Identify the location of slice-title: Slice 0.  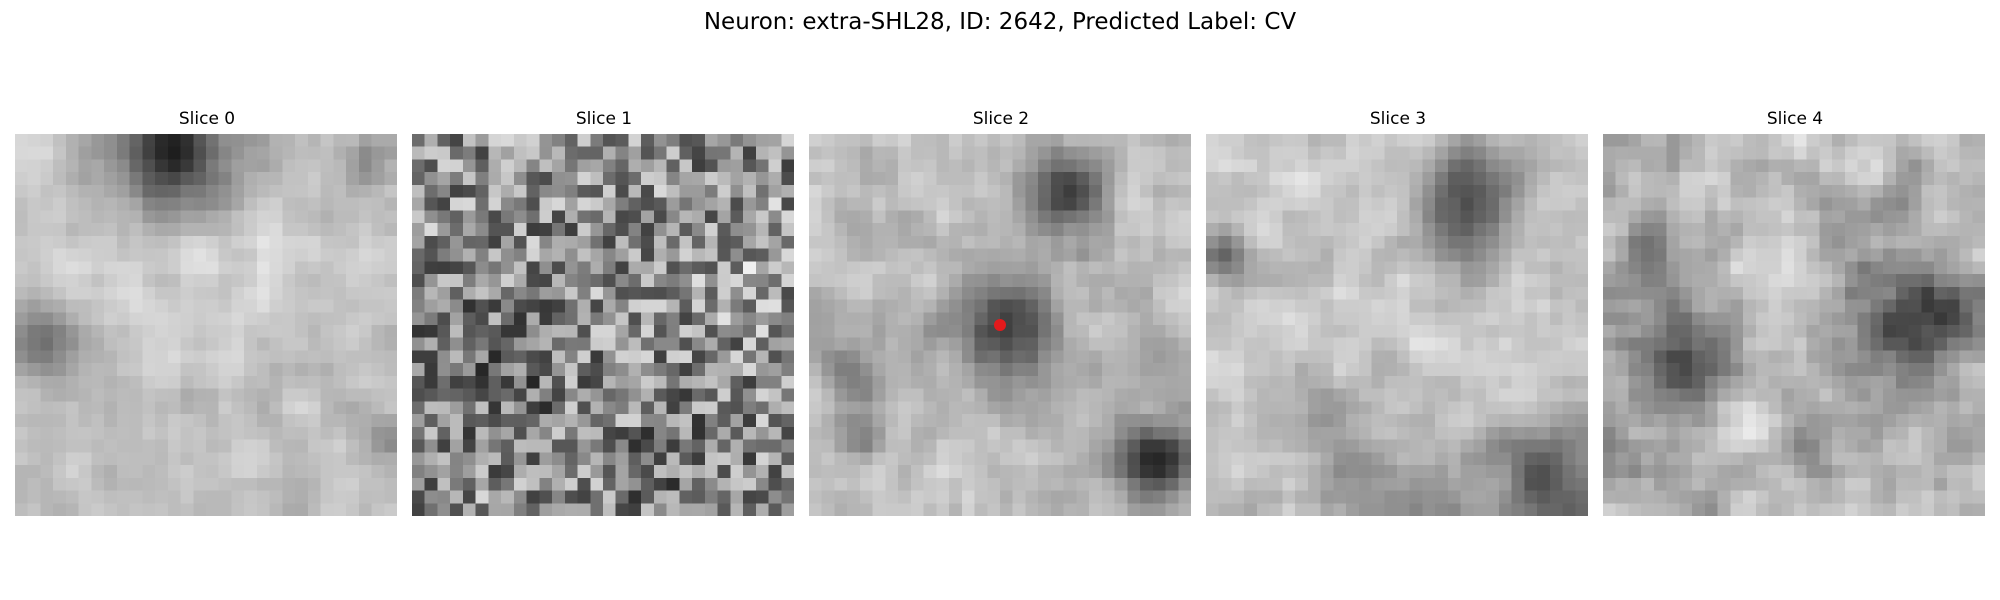
(207, 119).